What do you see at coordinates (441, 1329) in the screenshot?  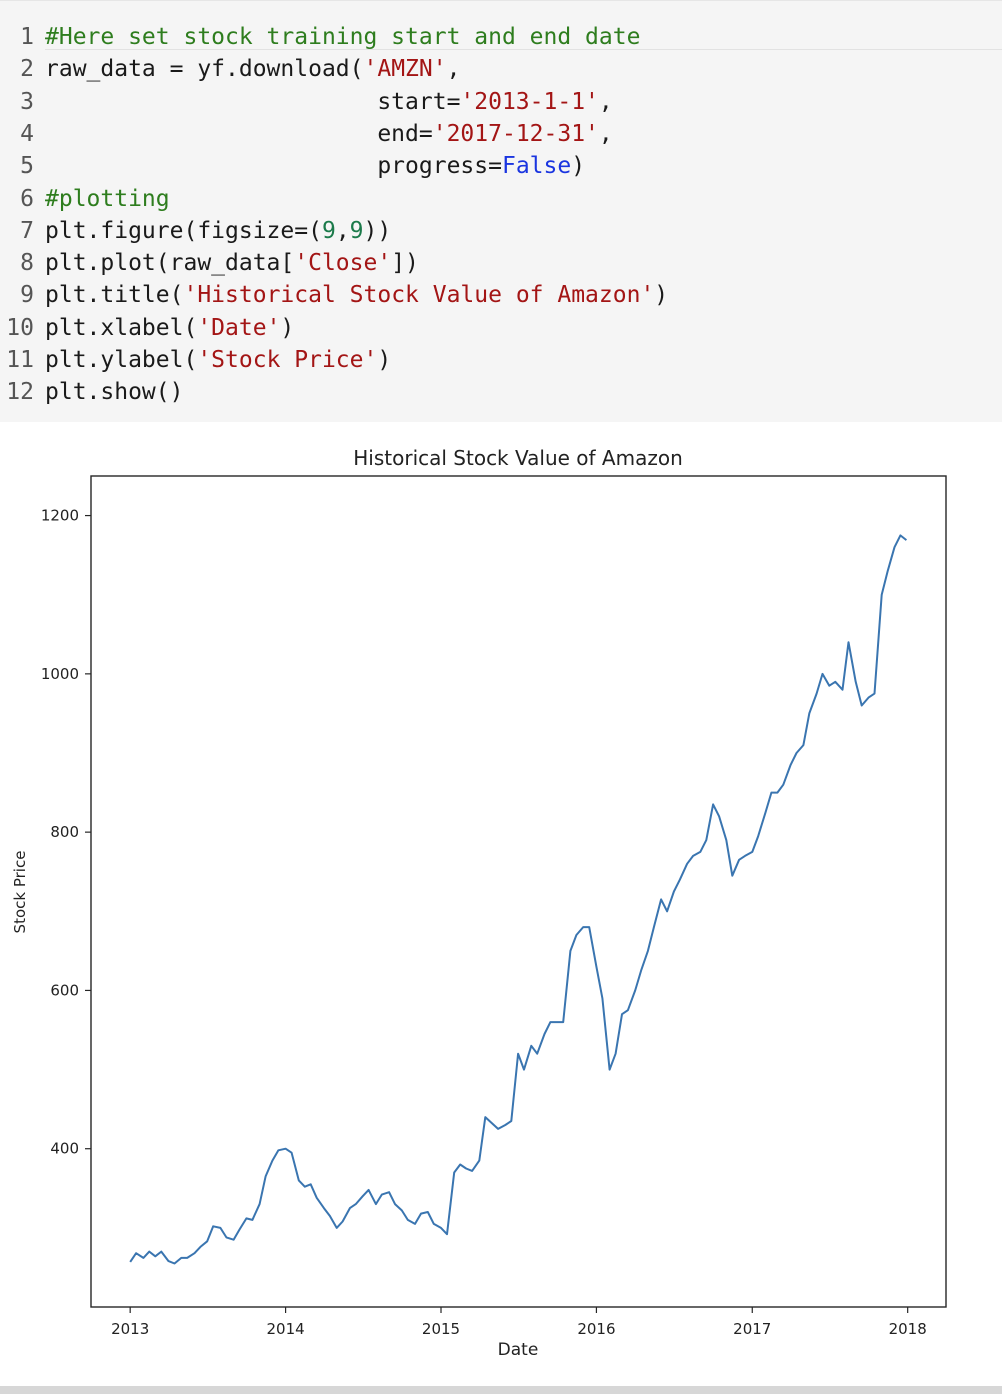 I see `x-tick-label: 2015` at bounding box center [441, 1329].